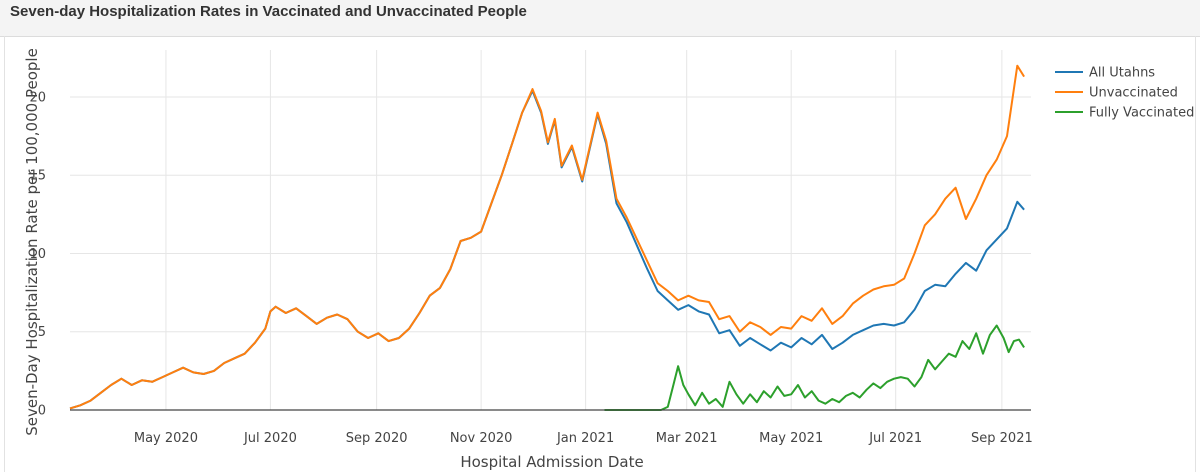  I want to click on x-tick-label: Mar 2021, so click(687, 438).